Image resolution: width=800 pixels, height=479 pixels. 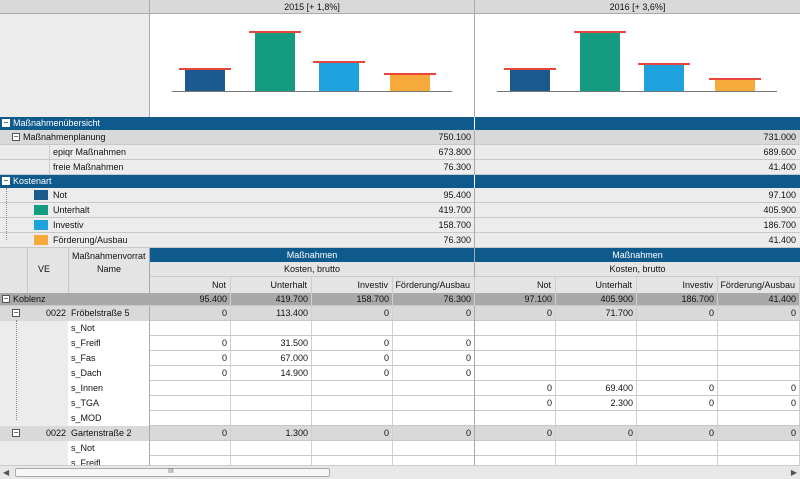 I want to click on item-row: s_Freifl 0 31.500 0 0, so click(x=400, y=343).